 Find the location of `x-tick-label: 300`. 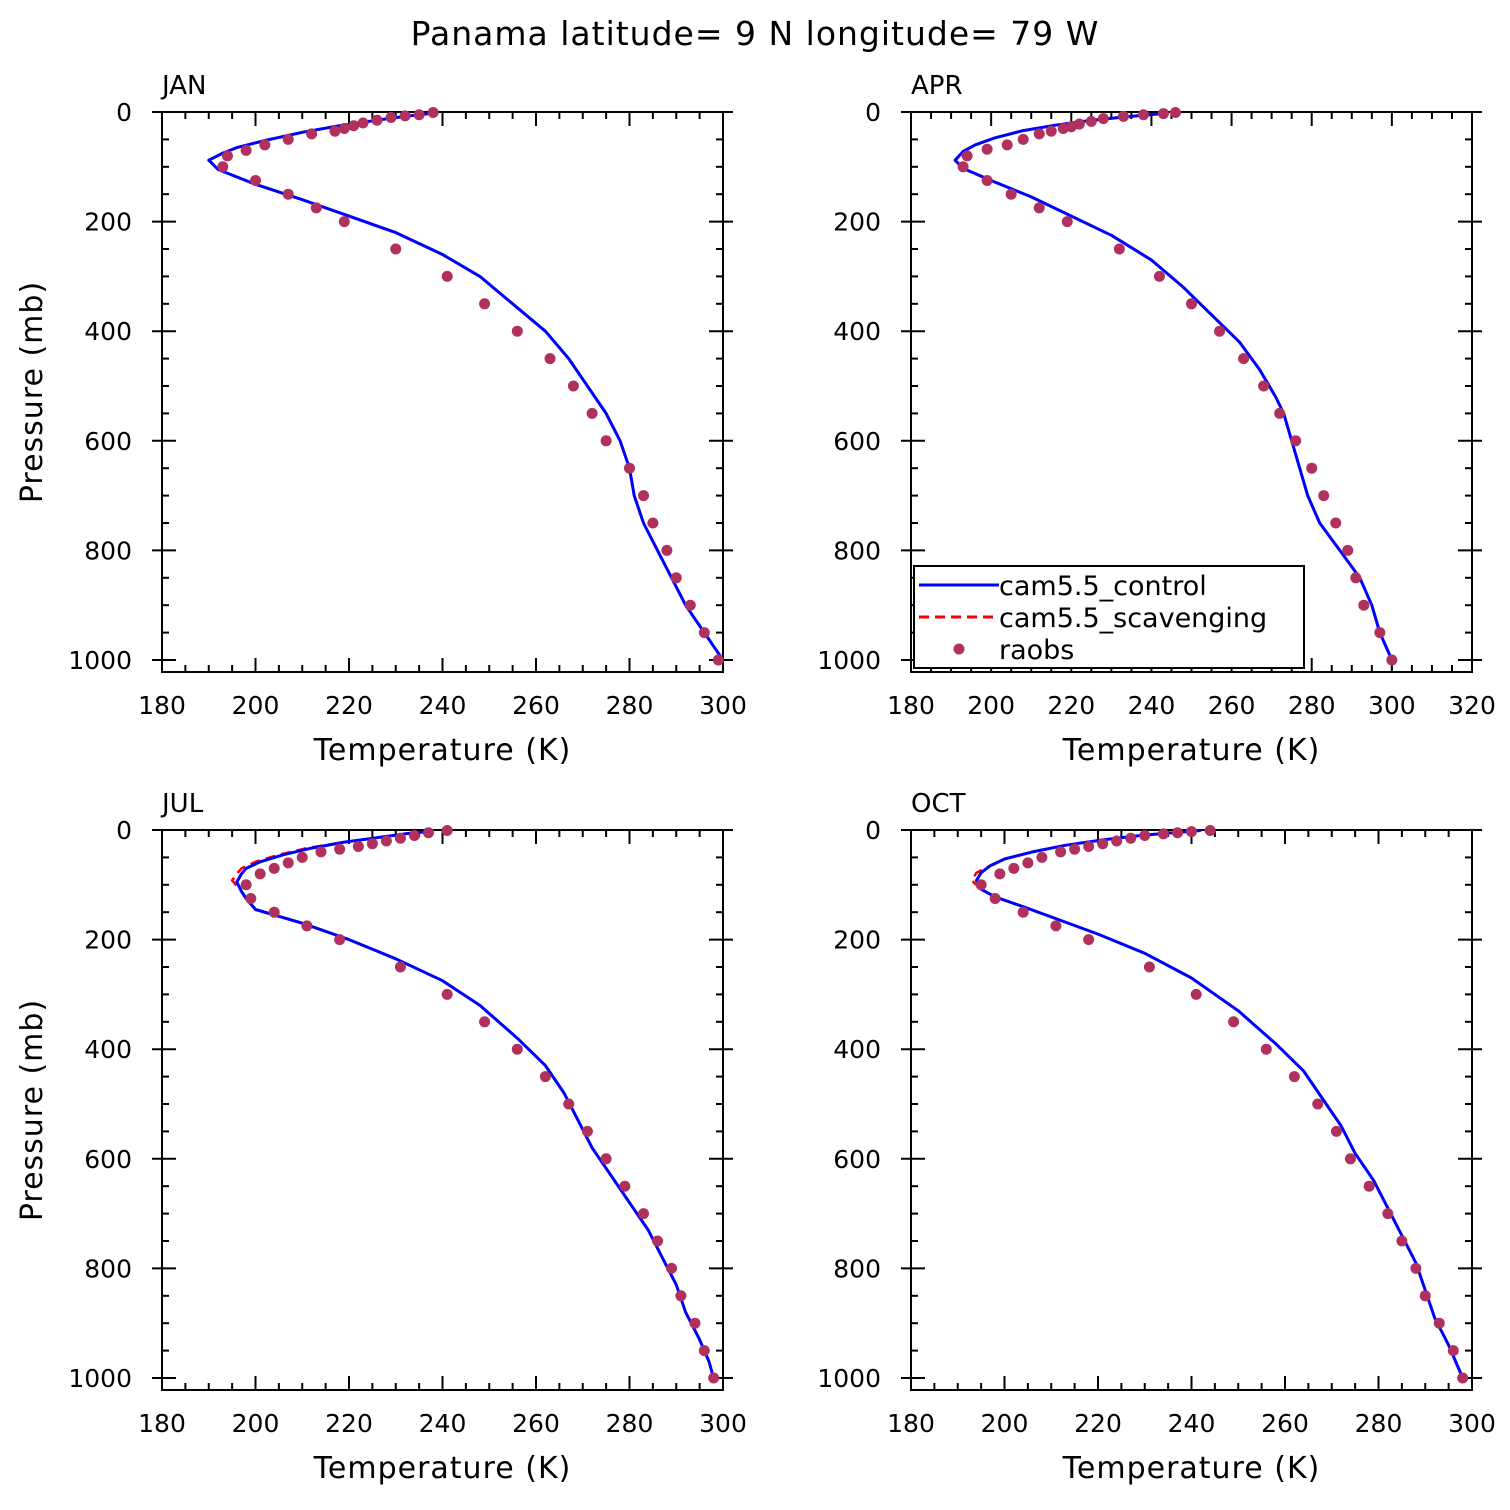

x-tick-label: 300 is located at coordinates (1472, 1423).